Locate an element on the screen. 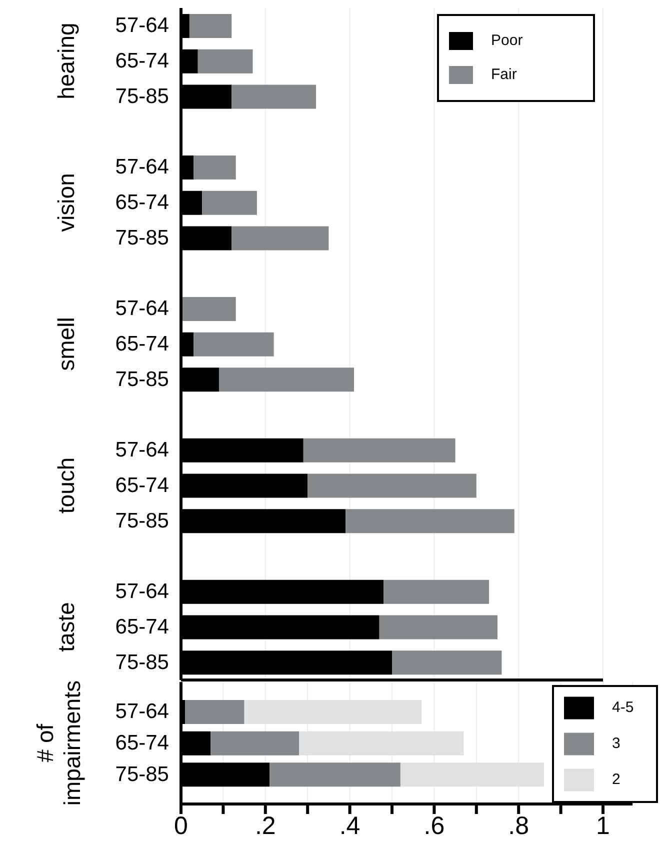 The image size is (664, 865). legend-label: 2 is located at coordinates (616, 779).